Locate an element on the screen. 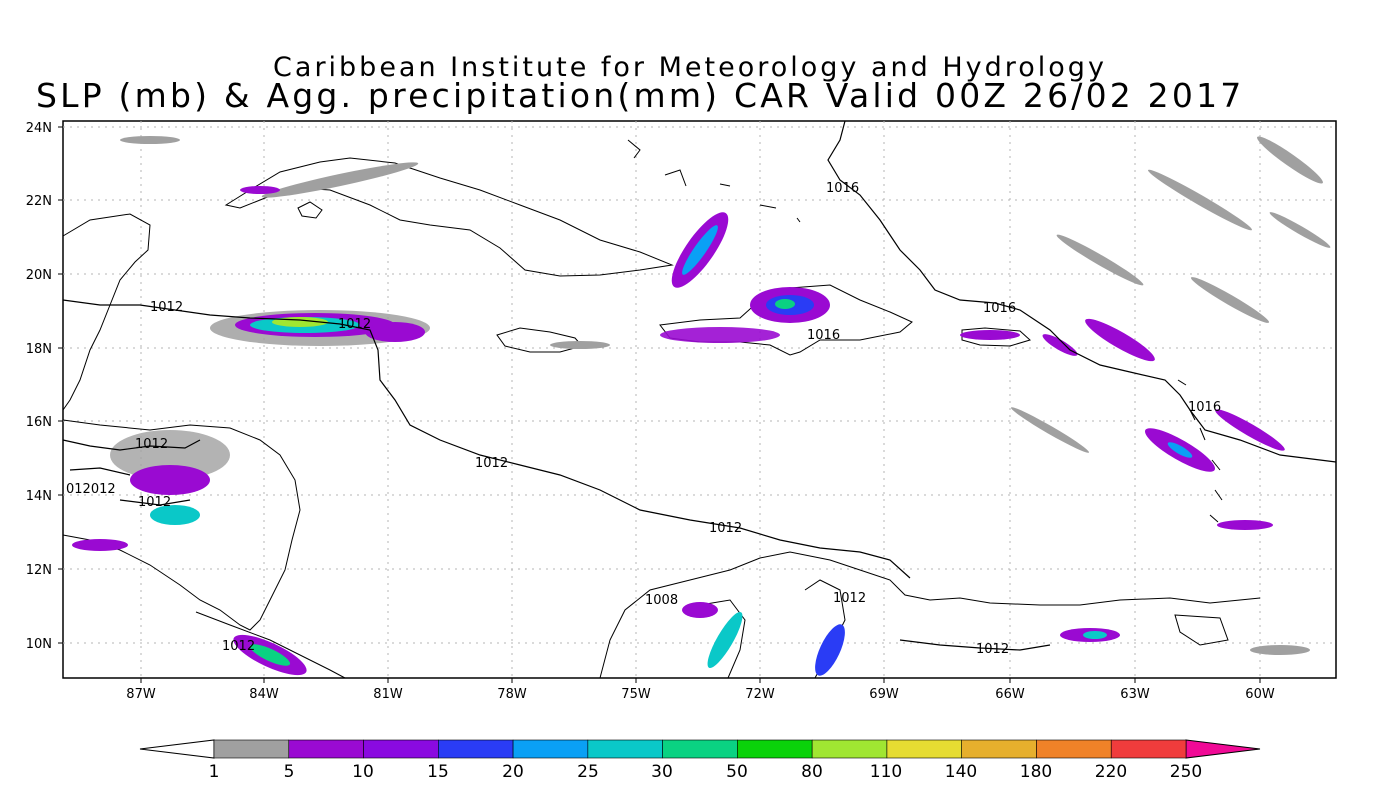 The height and width of the screenshot is (800, 1400). lat-tick-label: 12N is located at coordinates (39, 570).